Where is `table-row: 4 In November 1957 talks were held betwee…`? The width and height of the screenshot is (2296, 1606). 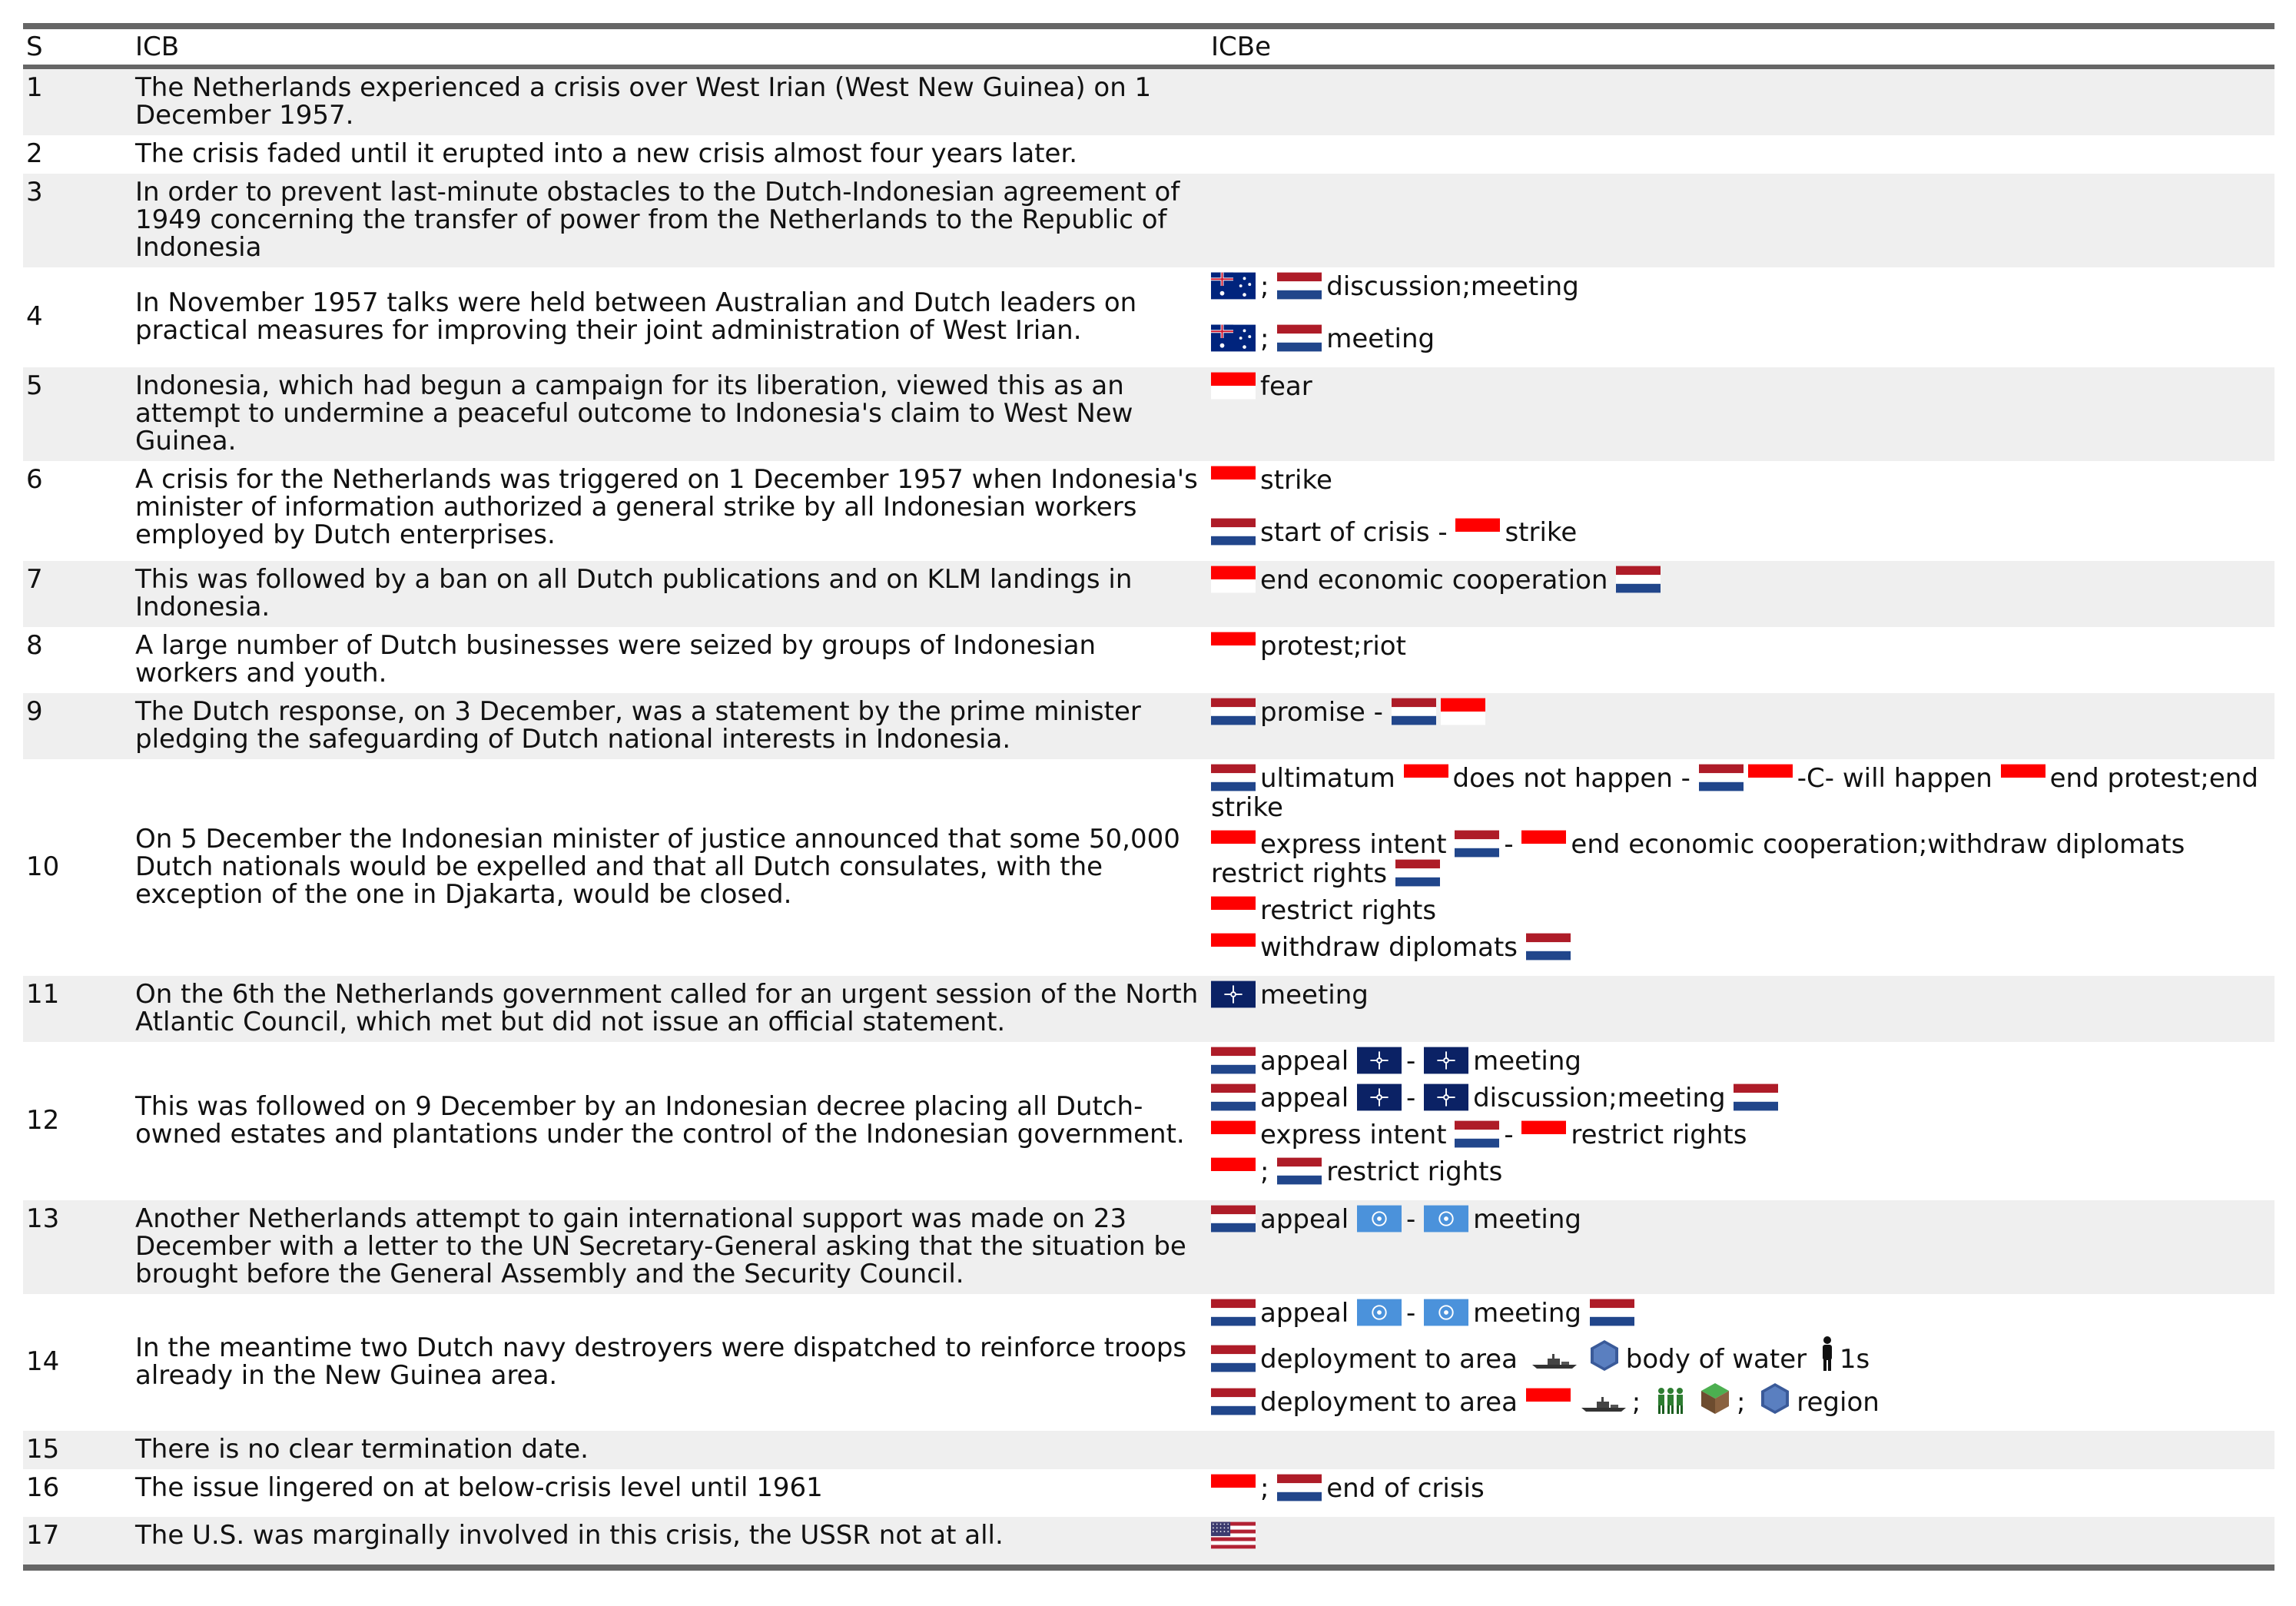 table-row: 4 In November 1957 talks were held betwee… is located at coordinates (1148, 317).